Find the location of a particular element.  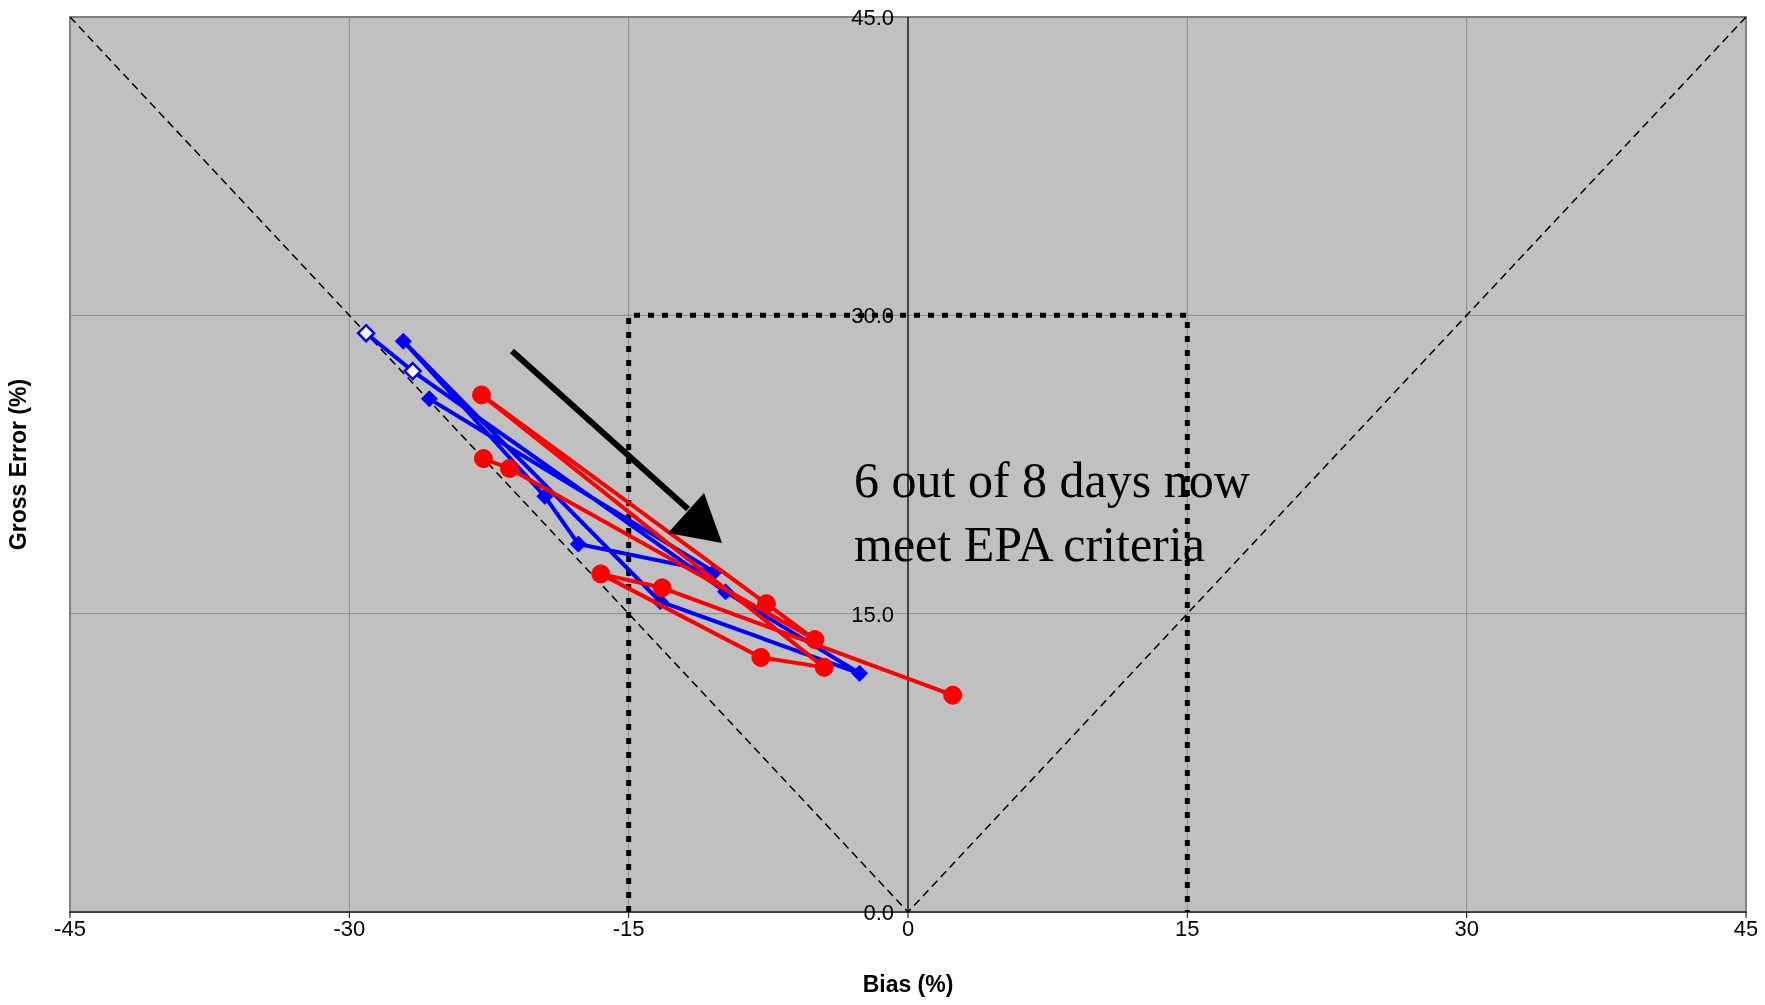

x-tick-label: 15 is located at coordinates (1187, 928).